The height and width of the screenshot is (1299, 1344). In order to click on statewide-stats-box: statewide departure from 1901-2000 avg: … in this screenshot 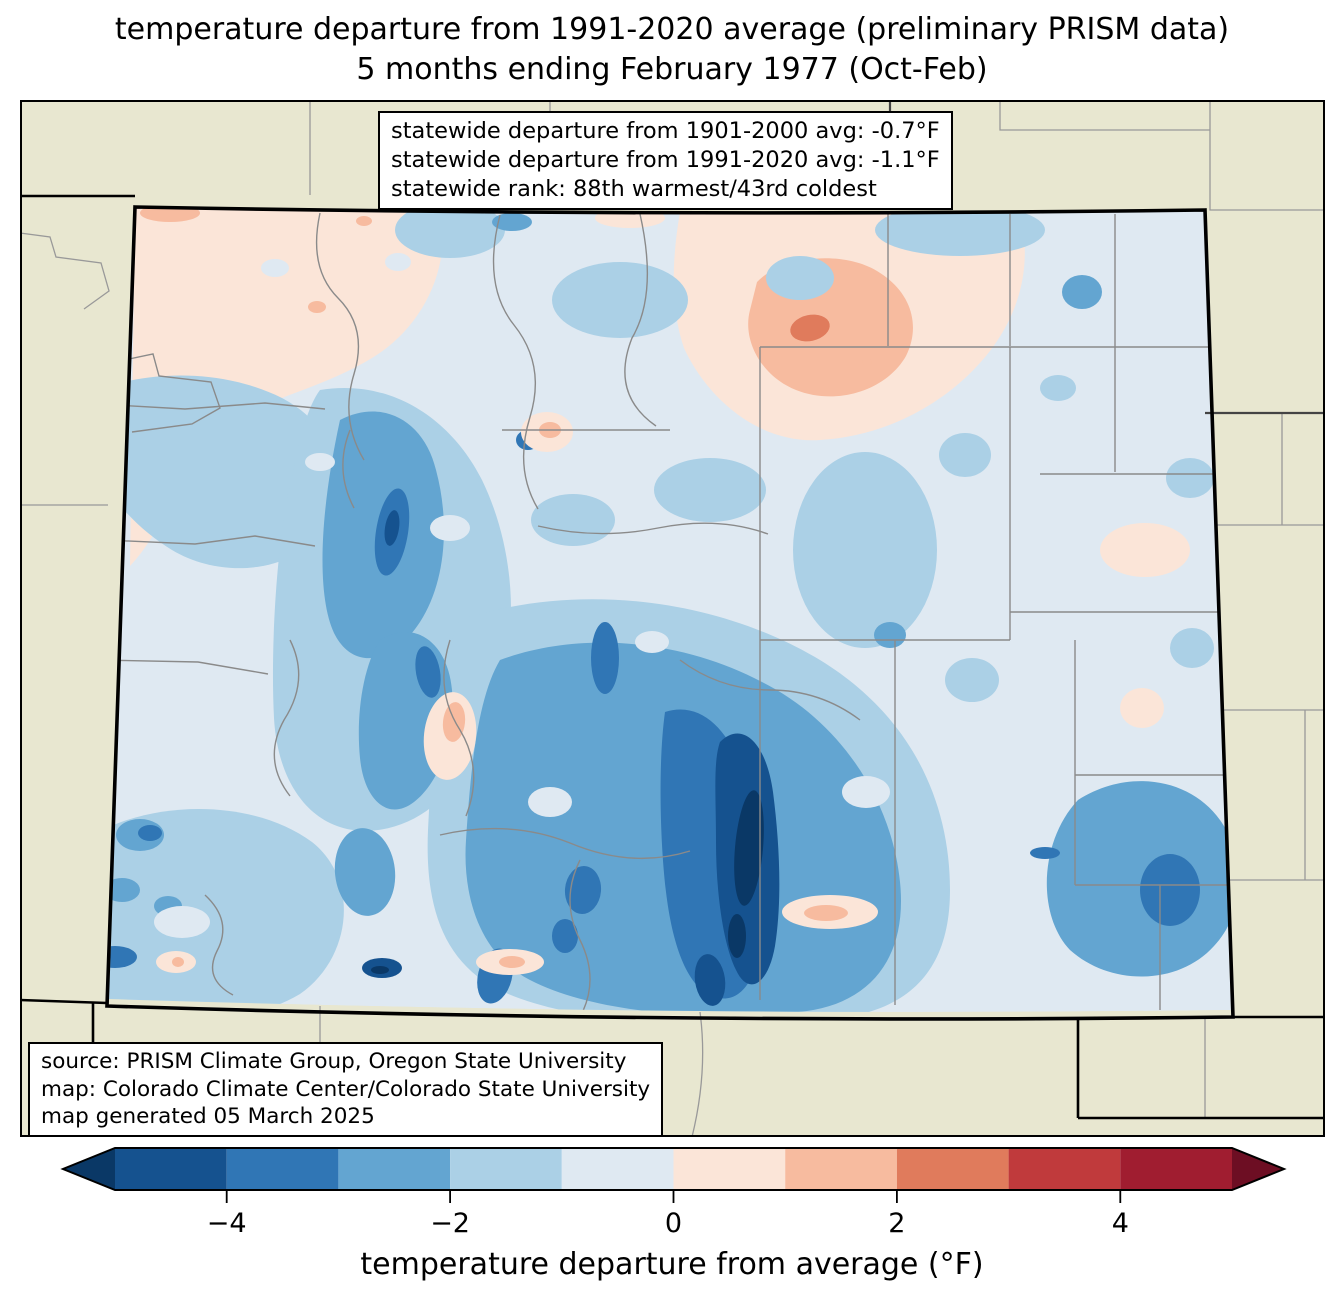, I will do `click(665, 161)`.